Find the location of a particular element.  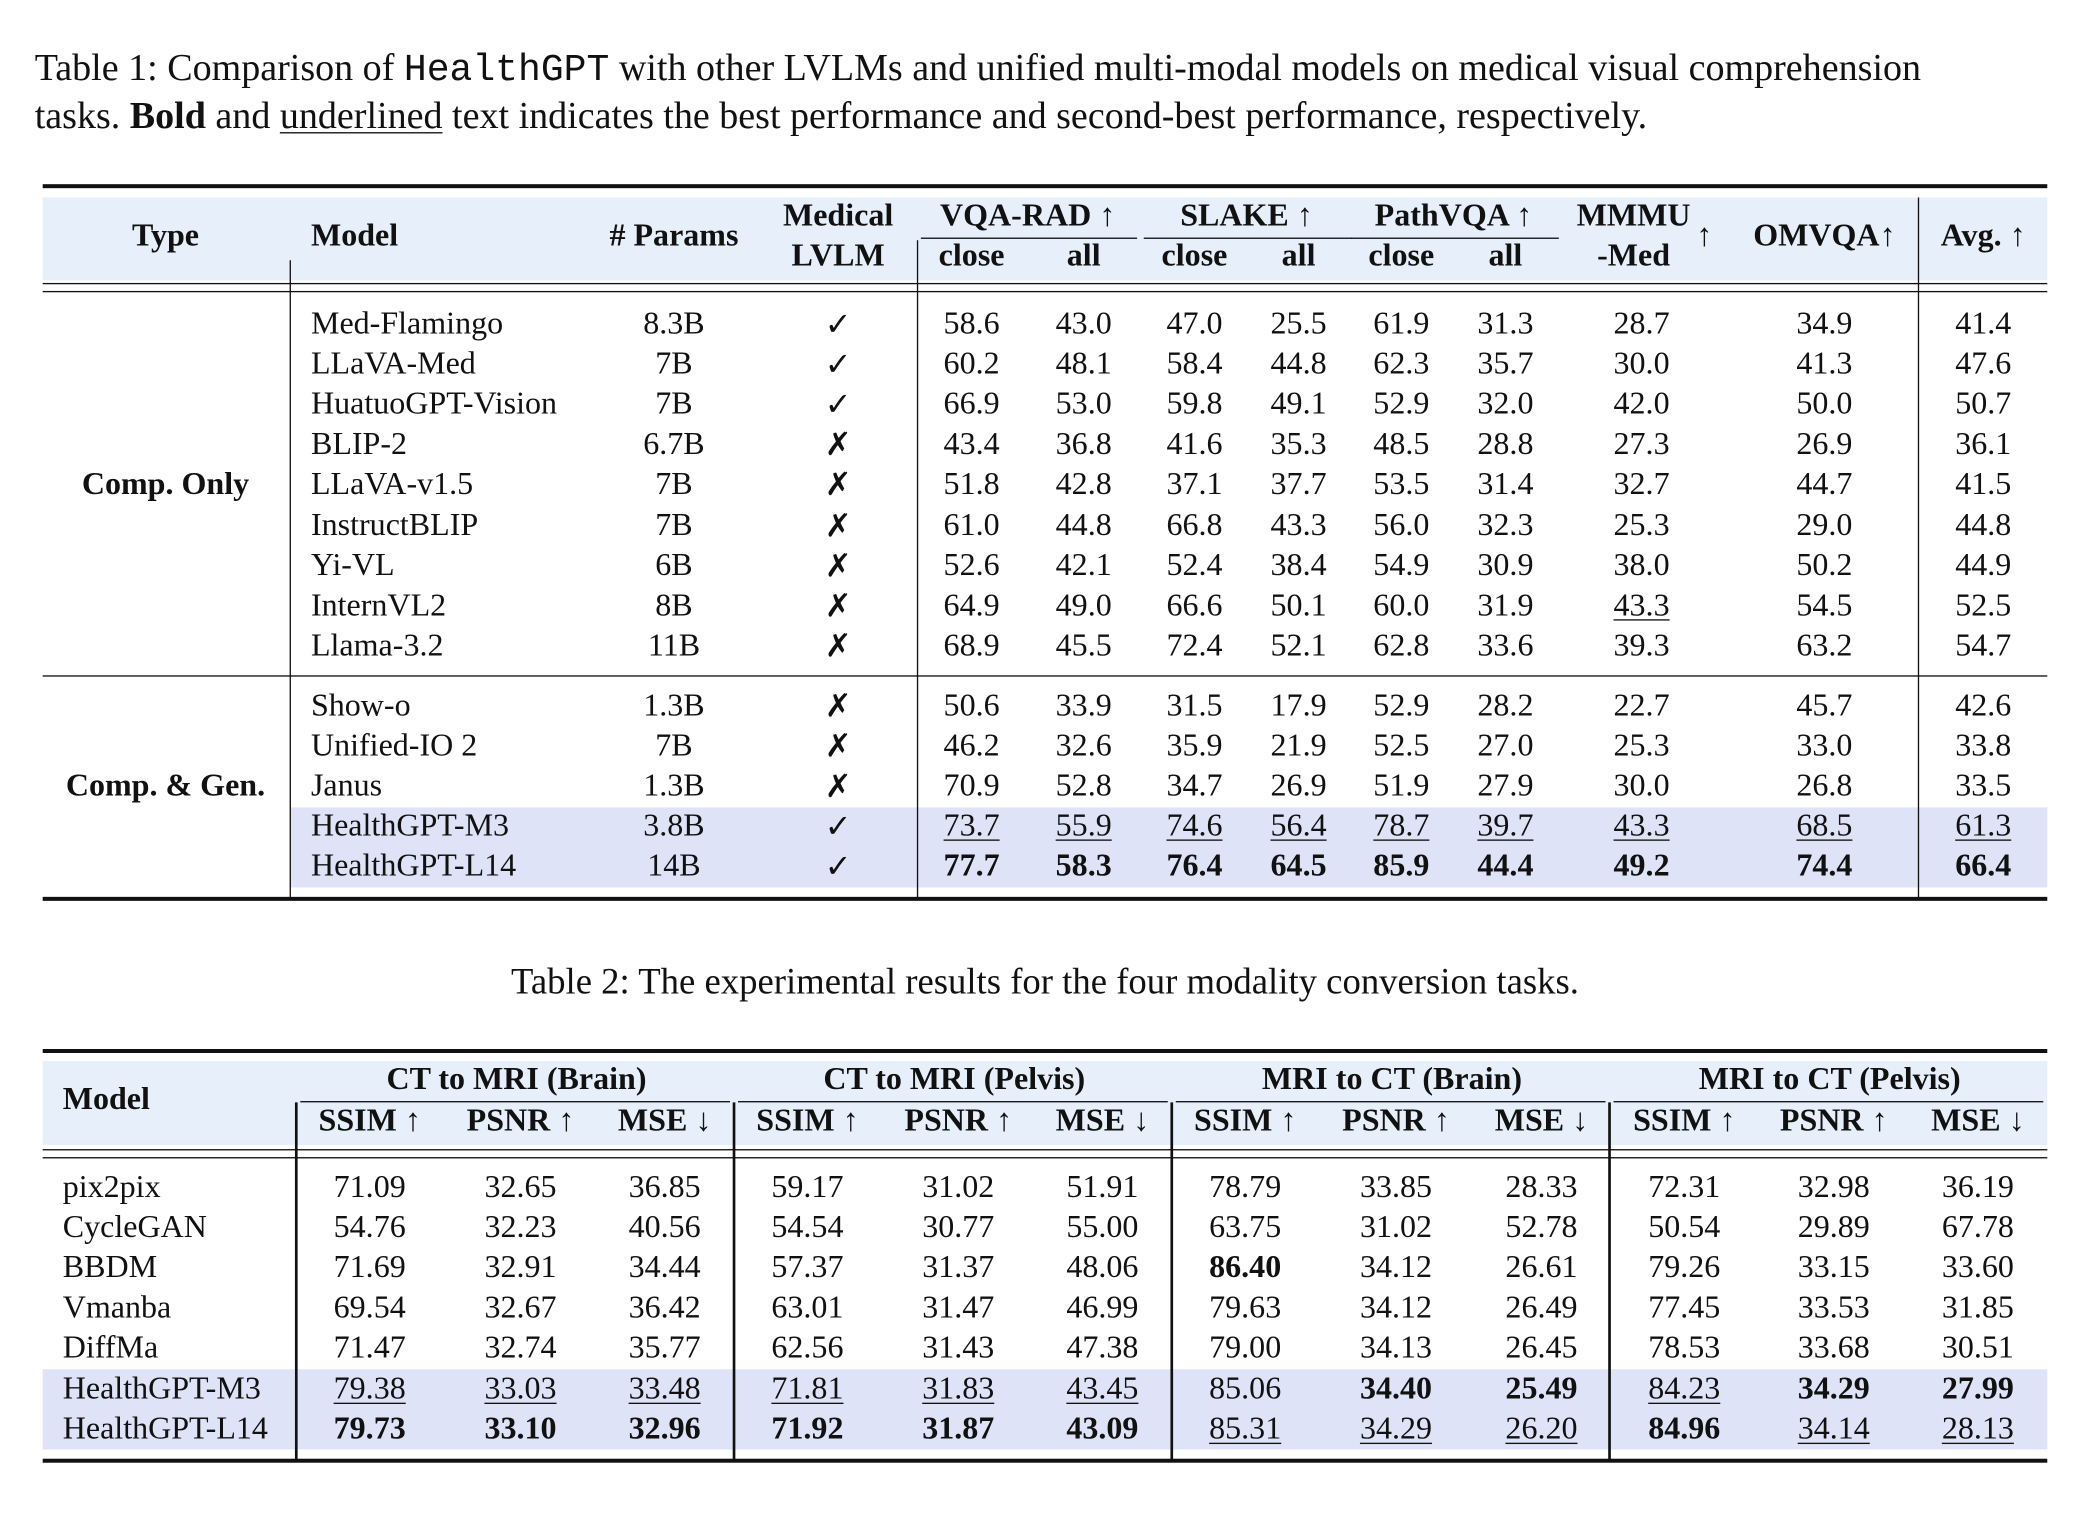

cell: 28.33 is located at coordinates (1541, 1188).